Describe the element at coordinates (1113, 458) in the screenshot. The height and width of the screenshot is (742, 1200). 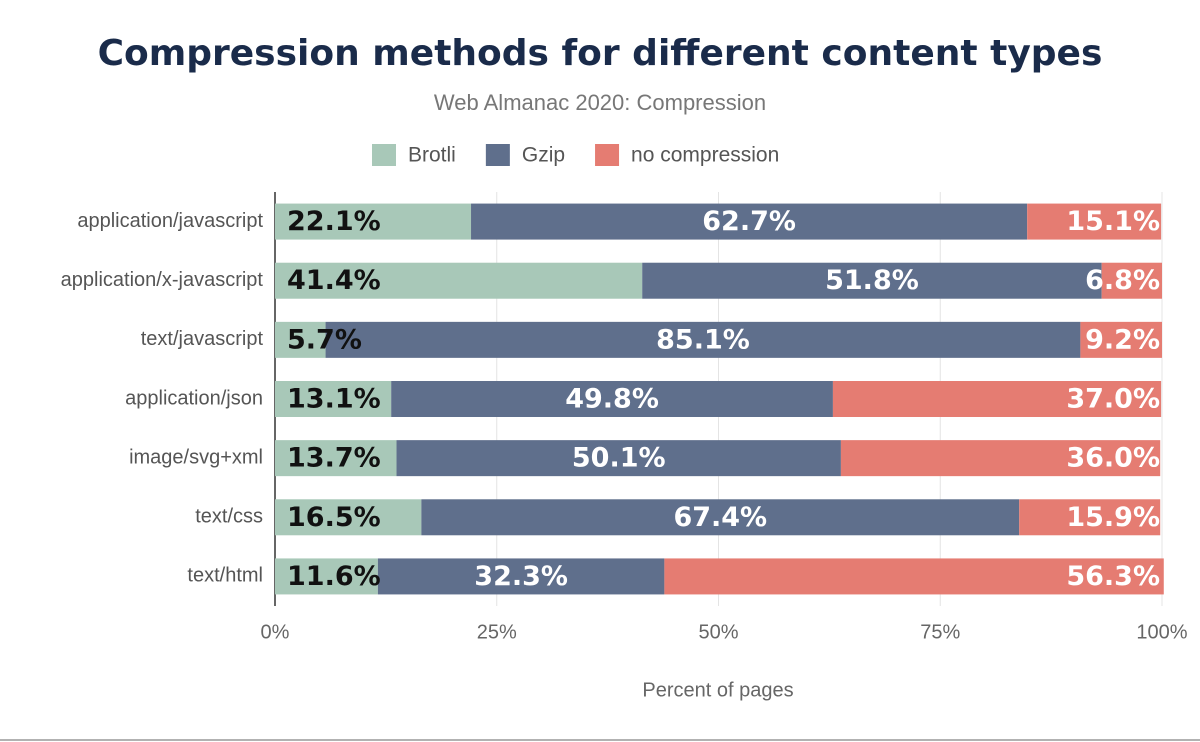
I see `value-label: 36.0%` at that location.